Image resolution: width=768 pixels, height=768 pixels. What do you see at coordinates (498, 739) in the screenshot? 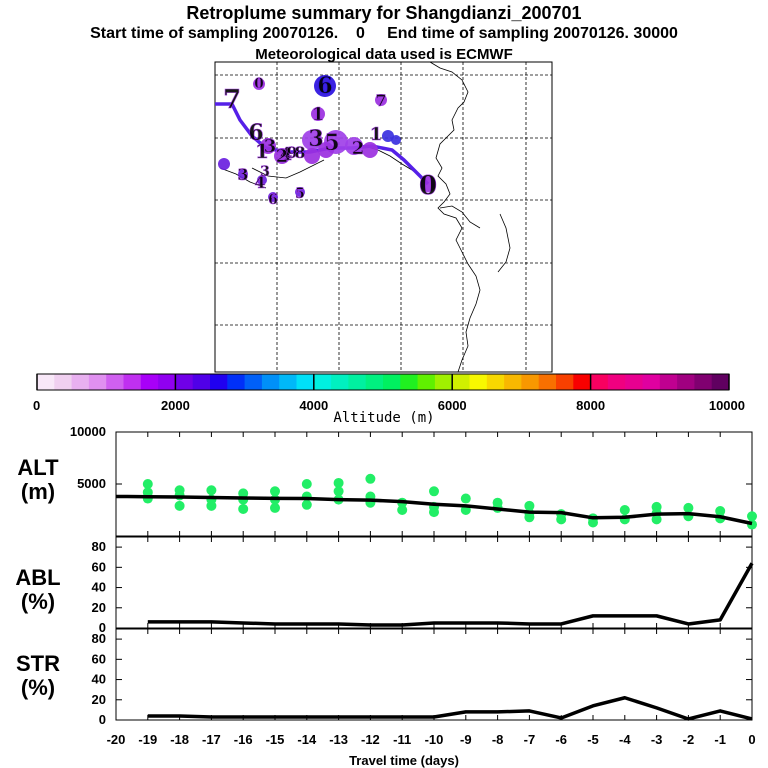
I see `x-tick-label: -8` at bounding box center [498, 739].